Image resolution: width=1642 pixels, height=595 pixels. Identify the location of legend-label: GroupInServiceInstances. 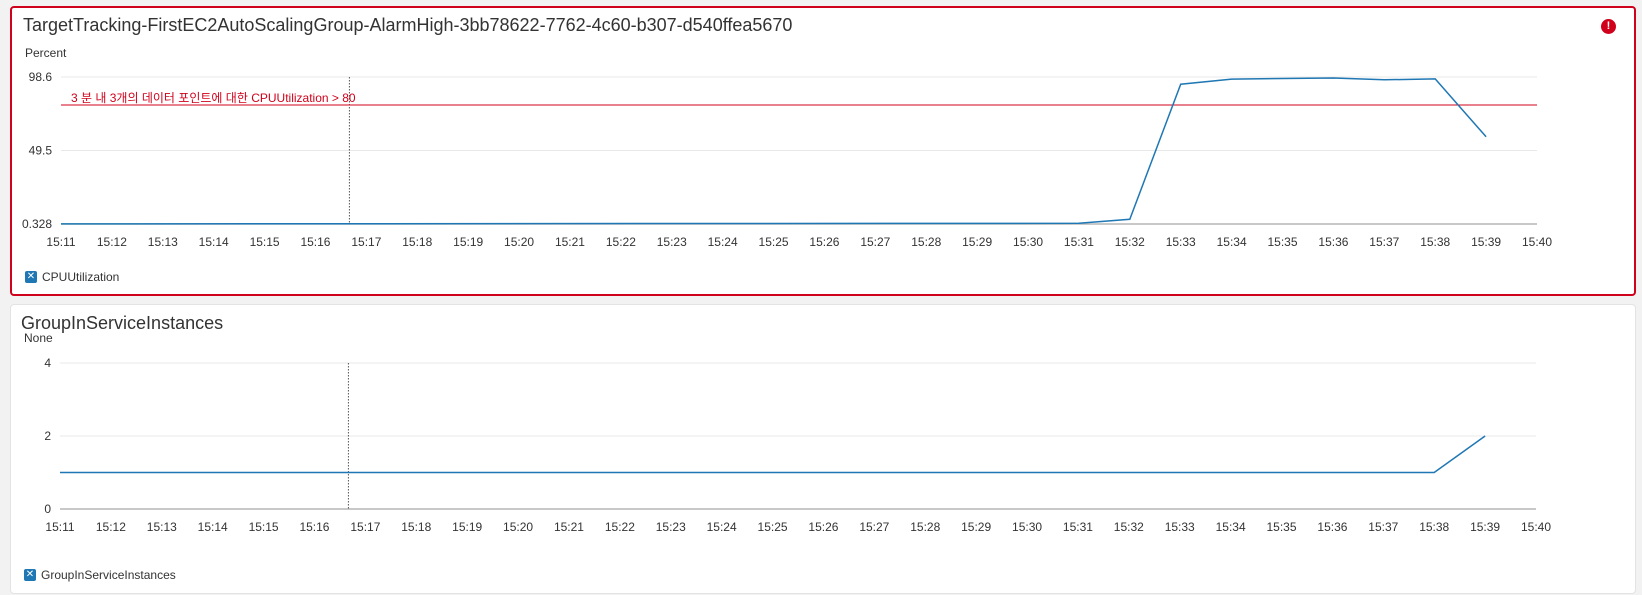
(108, 575).